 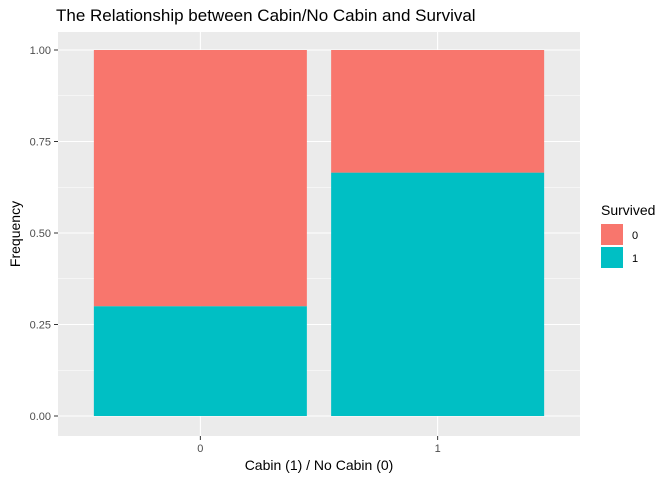 What do you see at coordinates (628, 210) in the screenshot?
I see `legend-title: Survived` at bounding box center [628, 210].